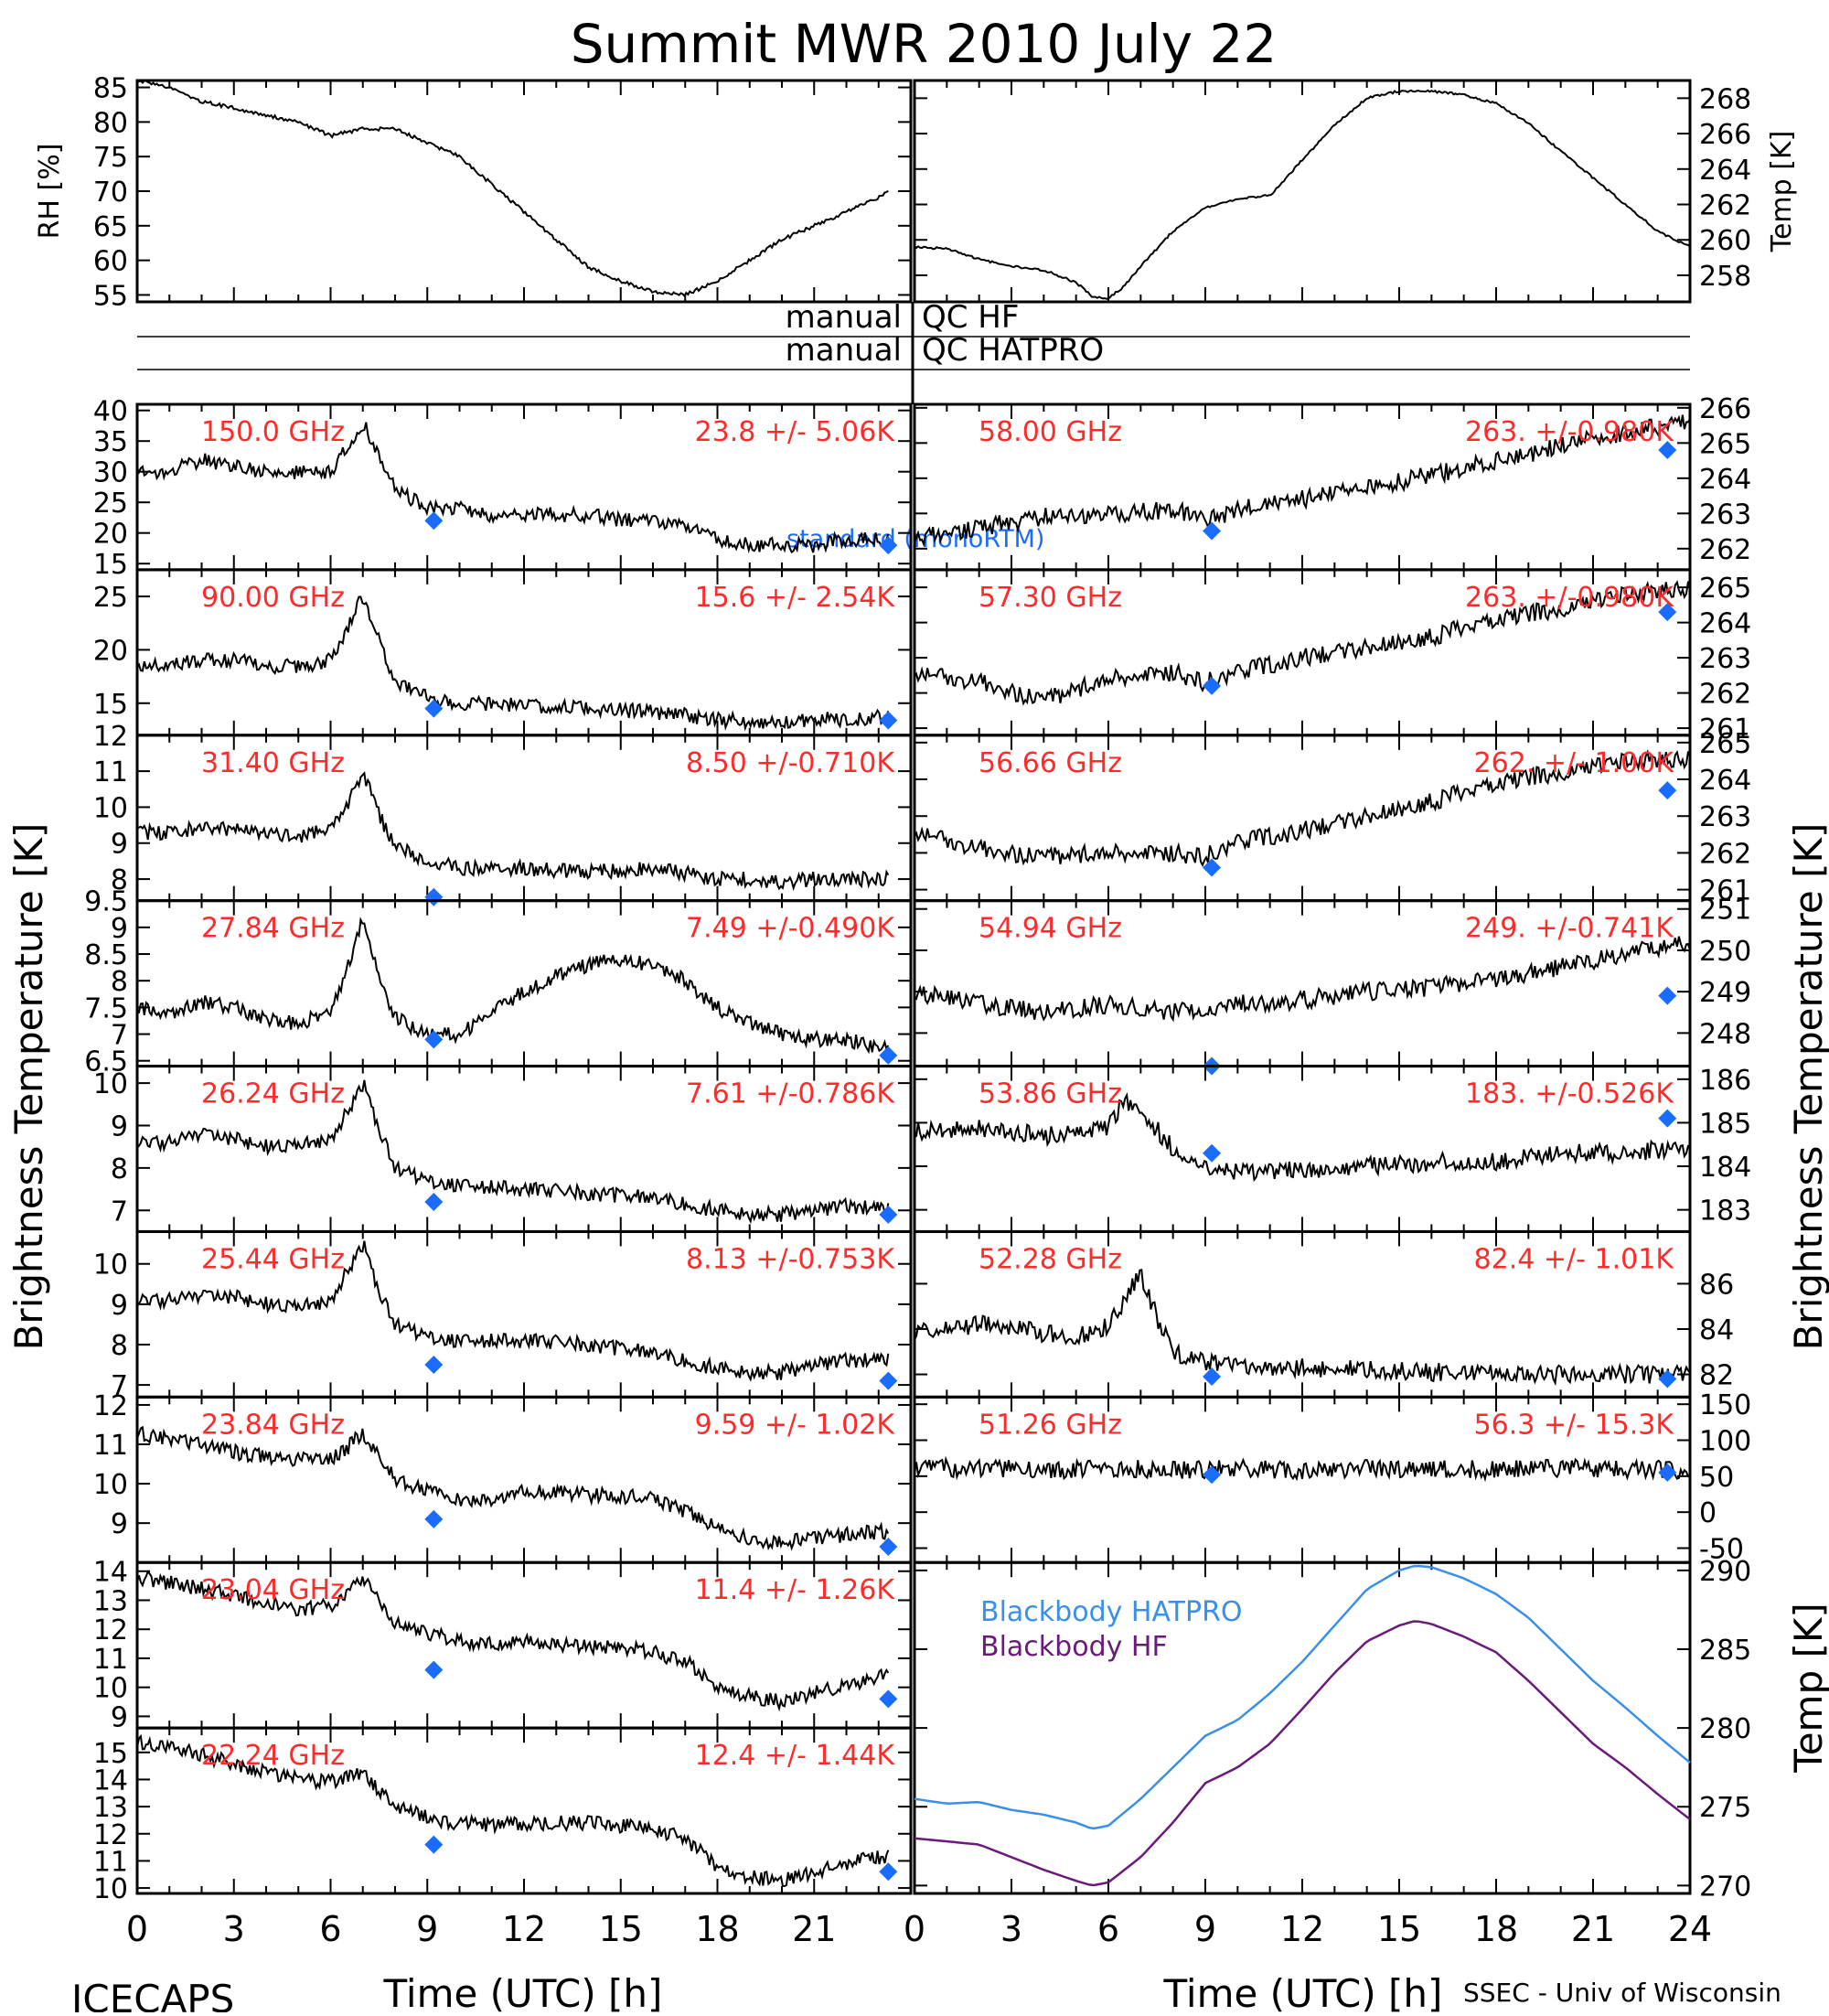 The image size is (1829, 2016). I want to click on channel-label: 150.0 GHz, so click(273, 432).